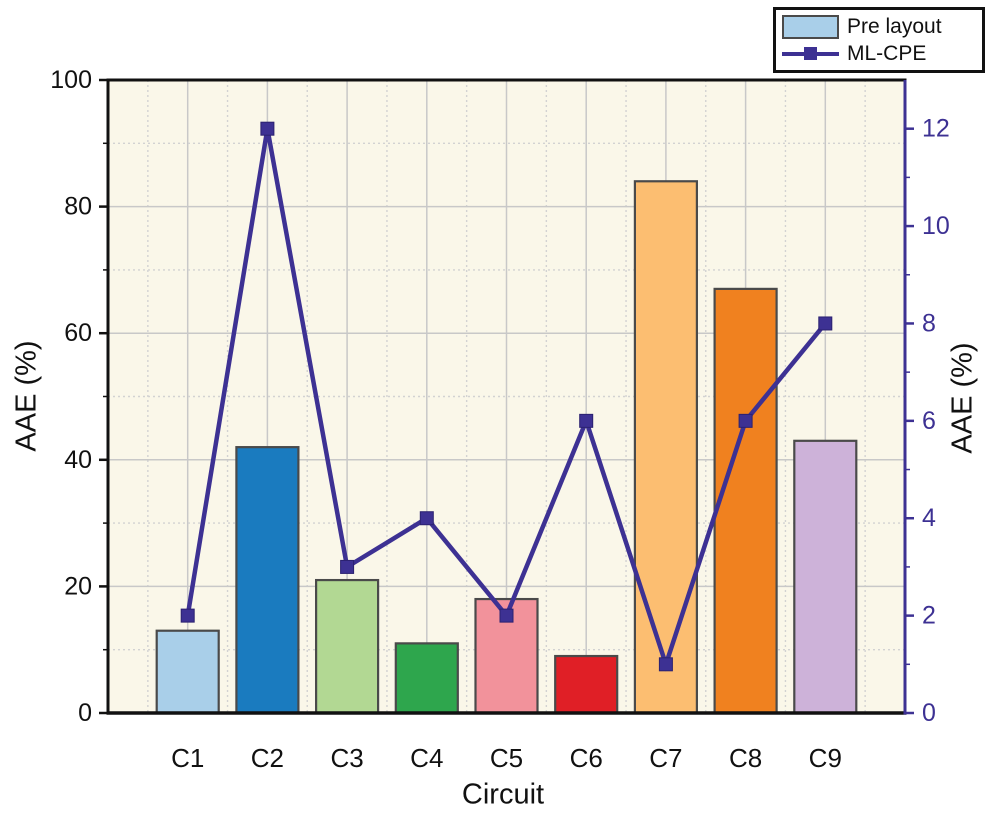  What do you see at coordinates (887, 53) in the screenshot?
I see `legend-label: ML-CPE` at bounding box center [887, 53].